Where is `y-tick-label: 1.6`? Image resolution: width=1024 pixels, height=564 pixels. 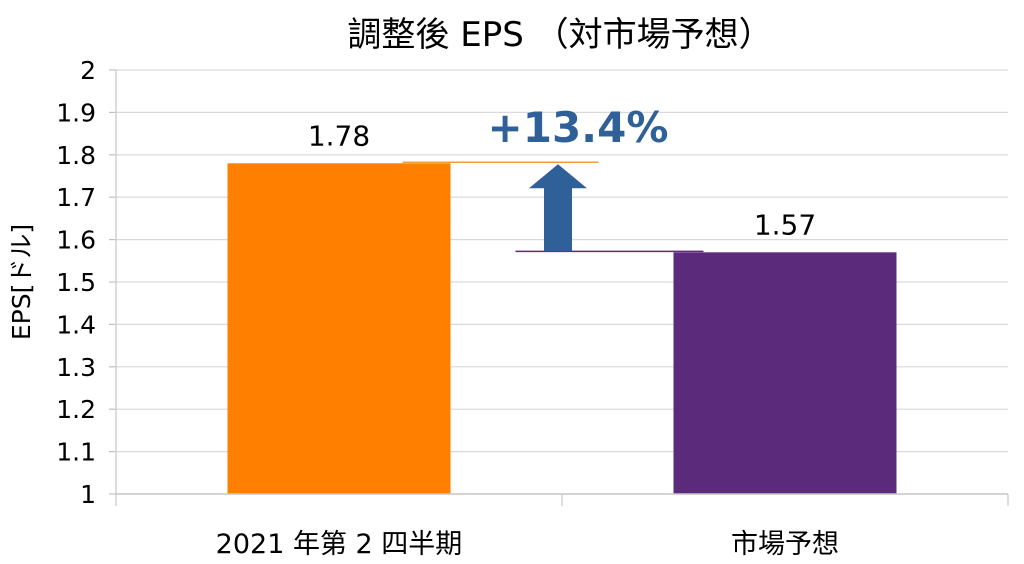 y-tick-label: 1.6 is located at coordinates (76, 240).